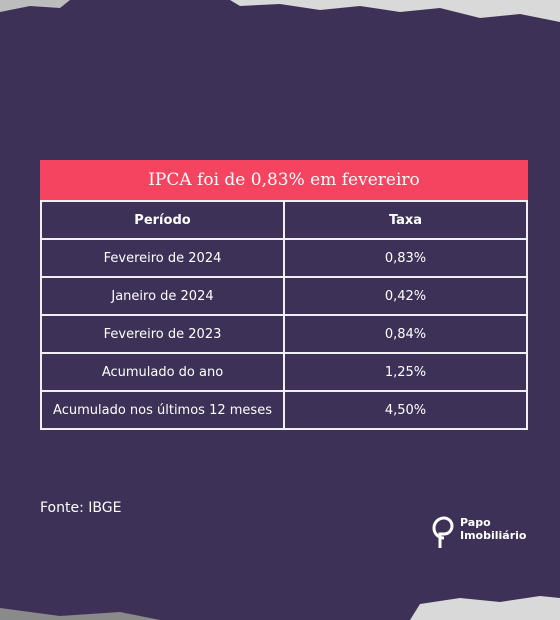 The height and width of the screenshot is (620, 560). What do you see at coordinates (162, 220) in the screenshot?
I see `column-header: Período` at bounding box center [162, 220].